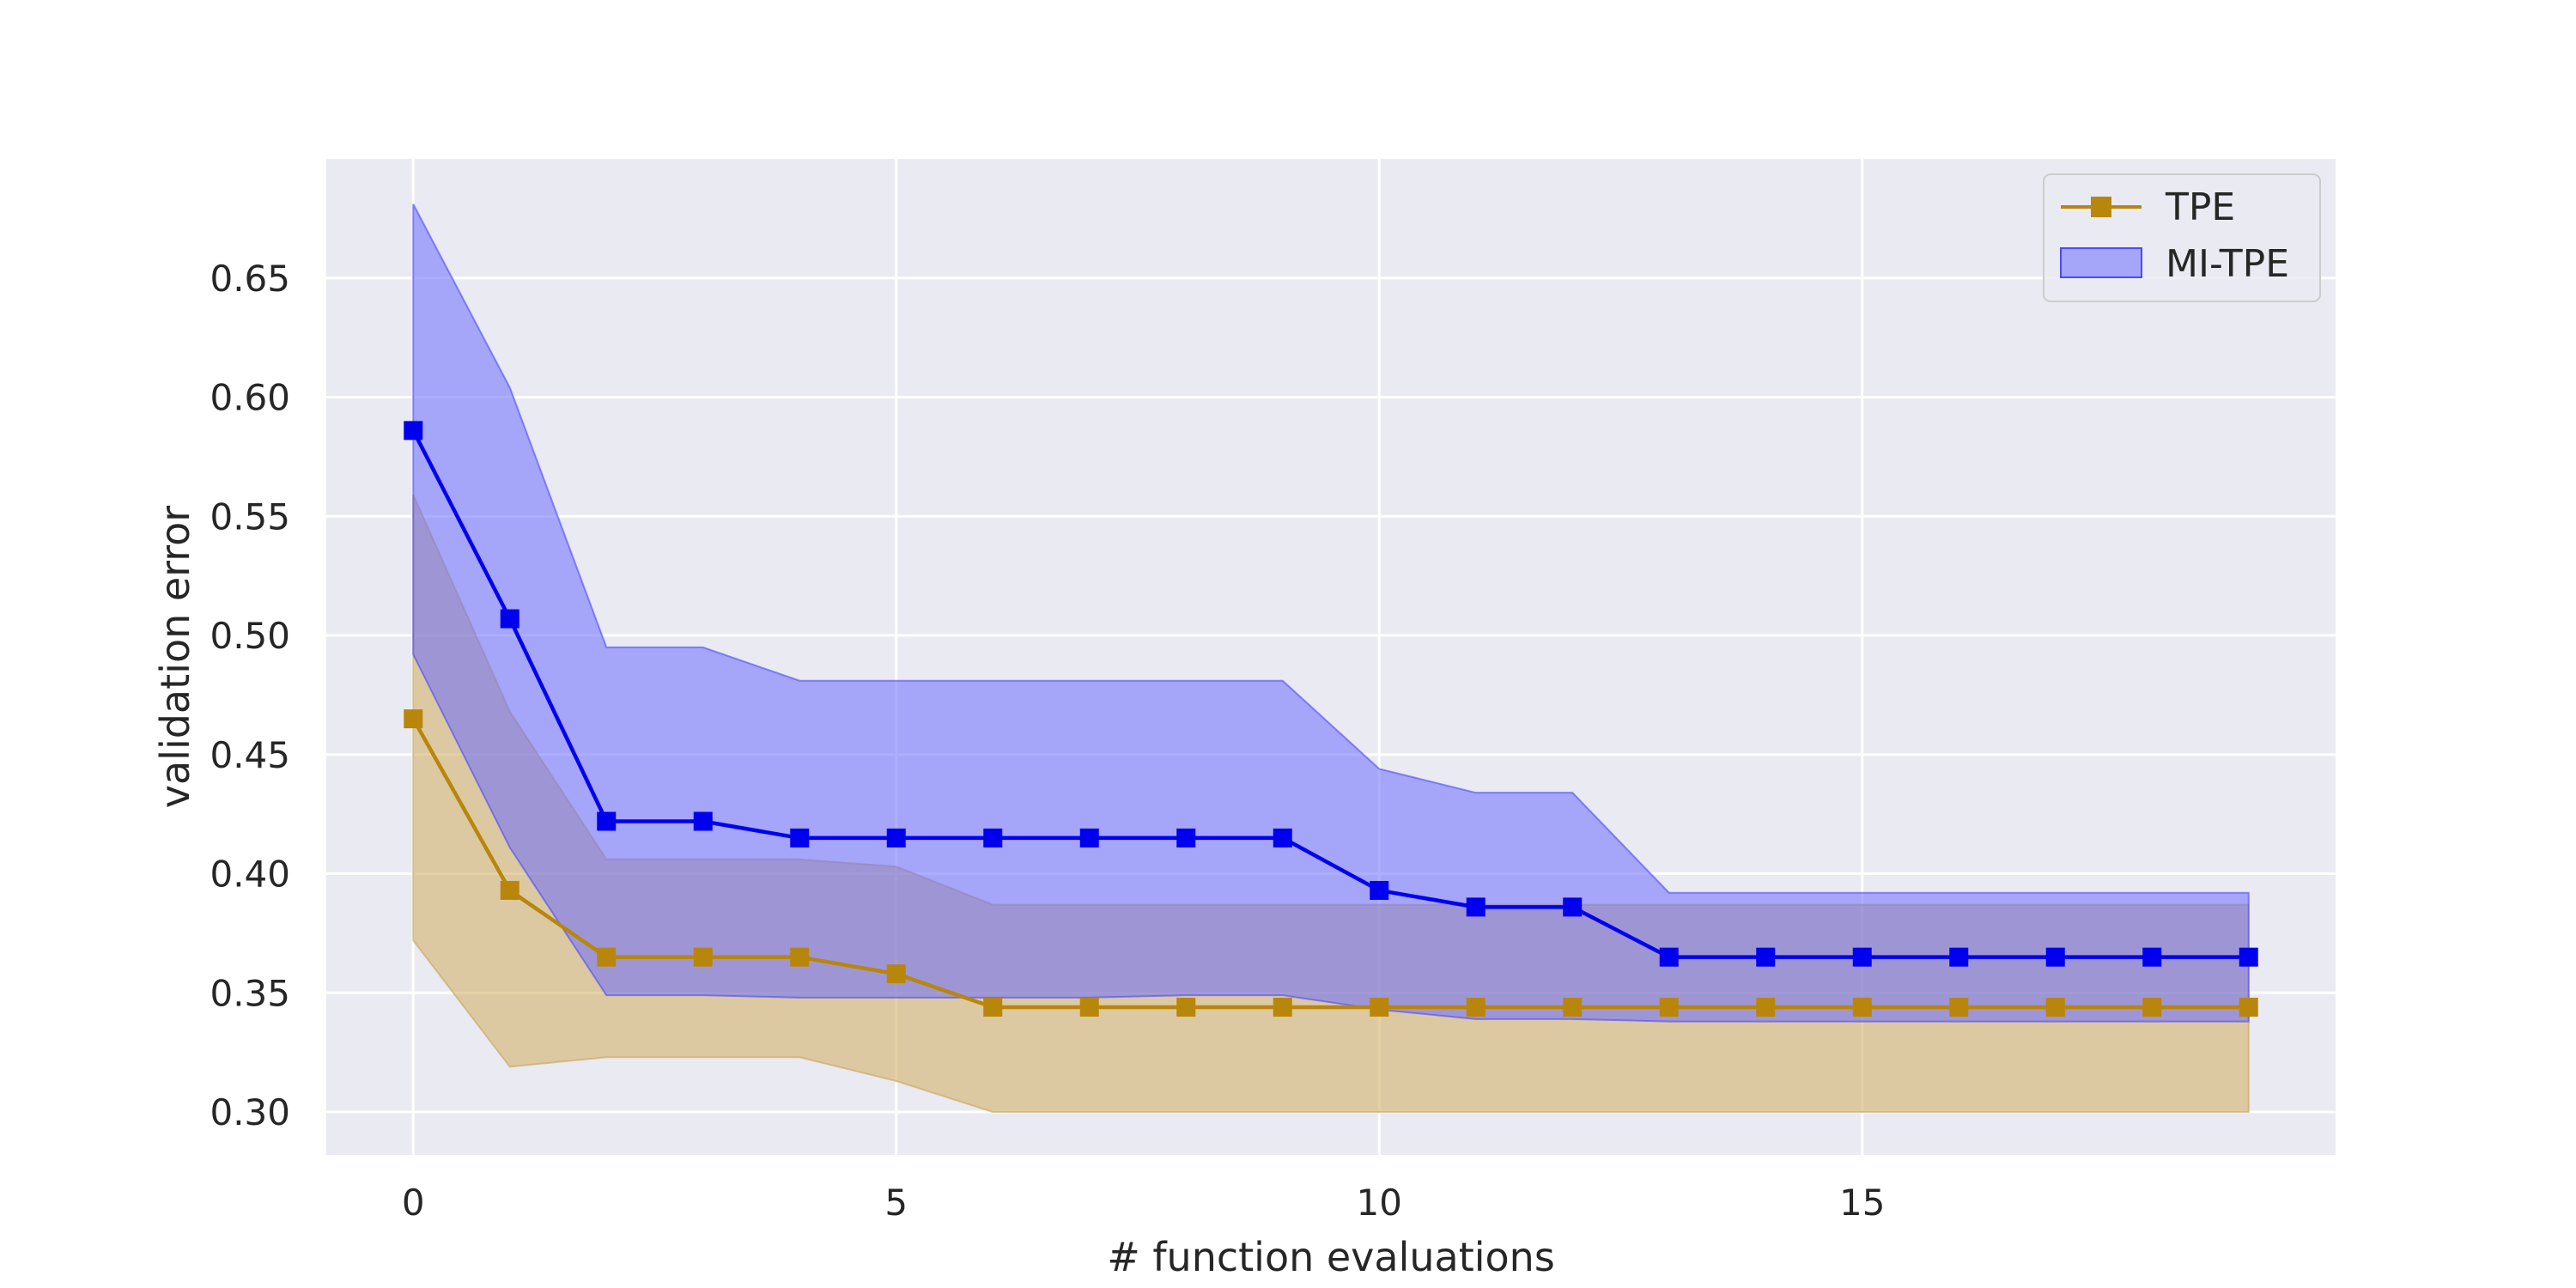 The image size is (2576, 1288). I want to click on legend-mitpe-label: MI-TPE, so click(2228, 264).